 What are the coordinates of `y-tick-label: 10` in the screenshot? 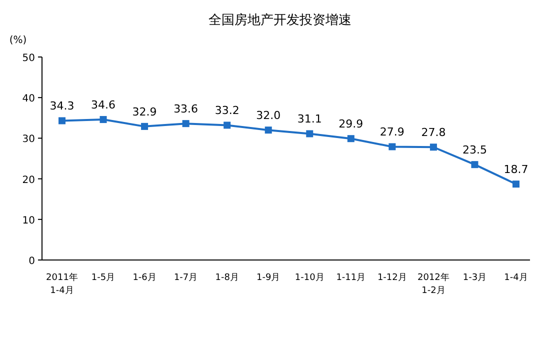 It's located at (28, 220).